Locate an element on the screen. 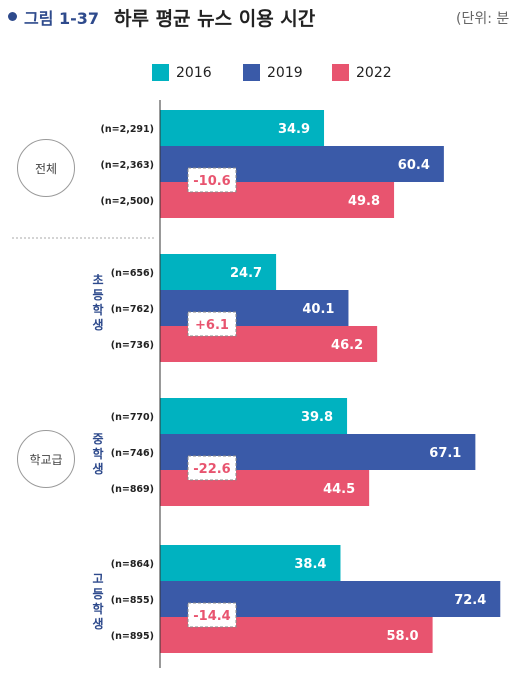 This screenshot has width=512, height=673. change-box-elementary is located at coordinates (212, 324).